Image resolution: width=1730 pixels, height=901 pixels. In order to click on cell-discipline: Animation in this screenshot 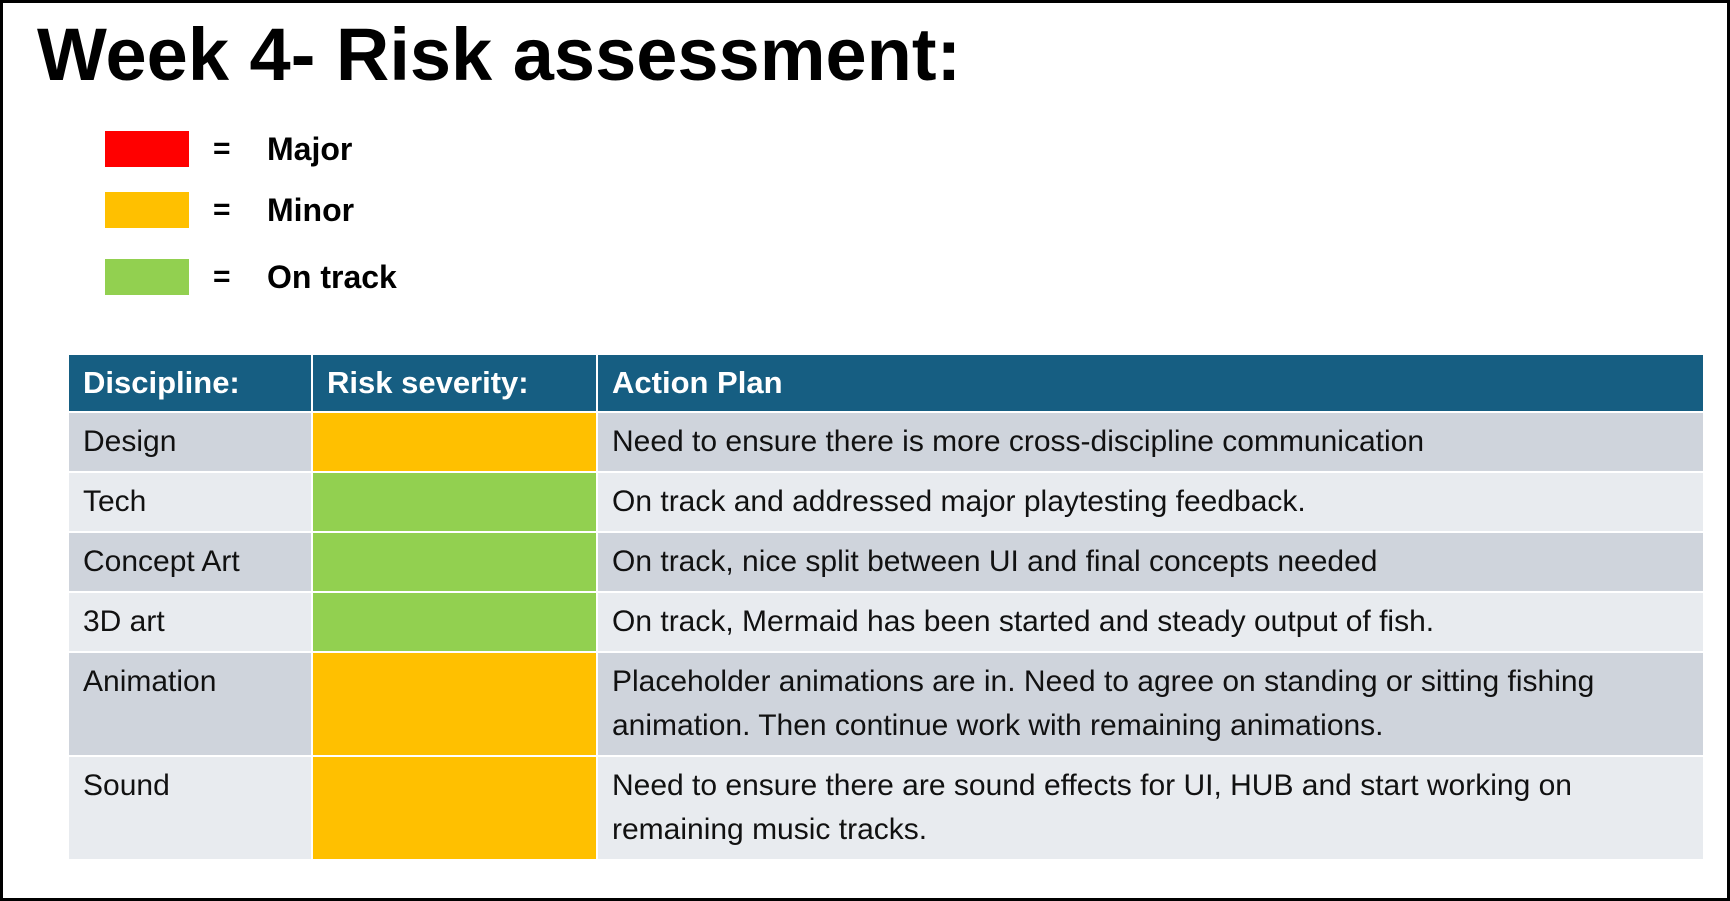, I will do `click(190, 704)`.